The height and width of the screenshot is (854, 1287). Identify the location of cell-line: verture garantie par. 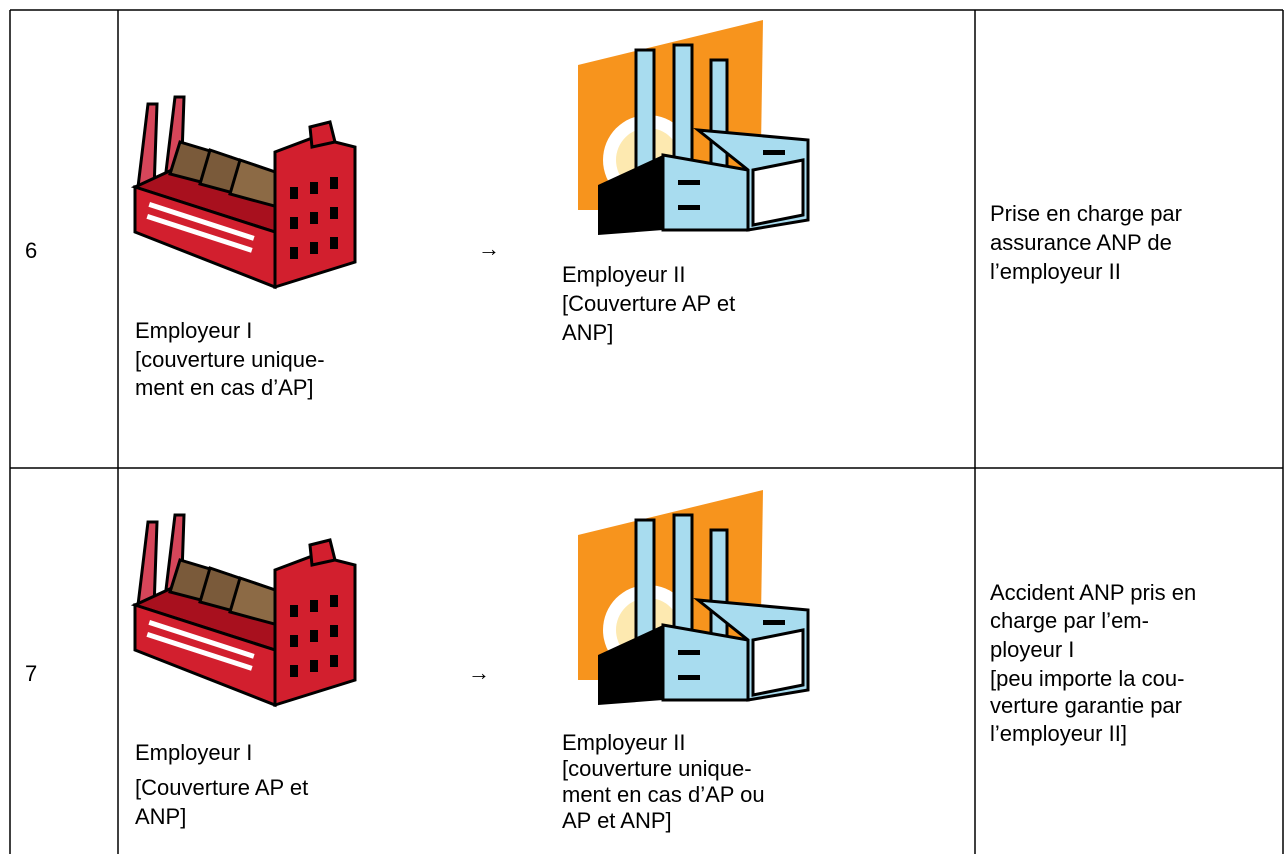
(1086, 705).